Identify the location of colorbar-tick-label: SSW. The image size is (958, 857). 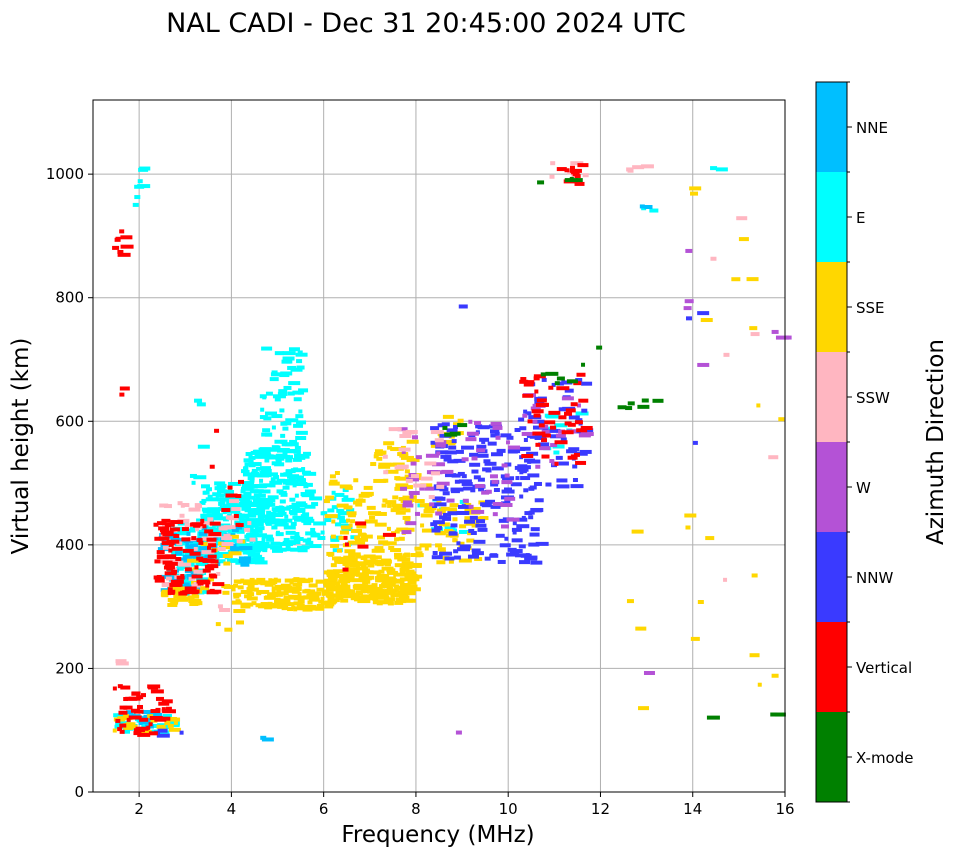
(873, 398).